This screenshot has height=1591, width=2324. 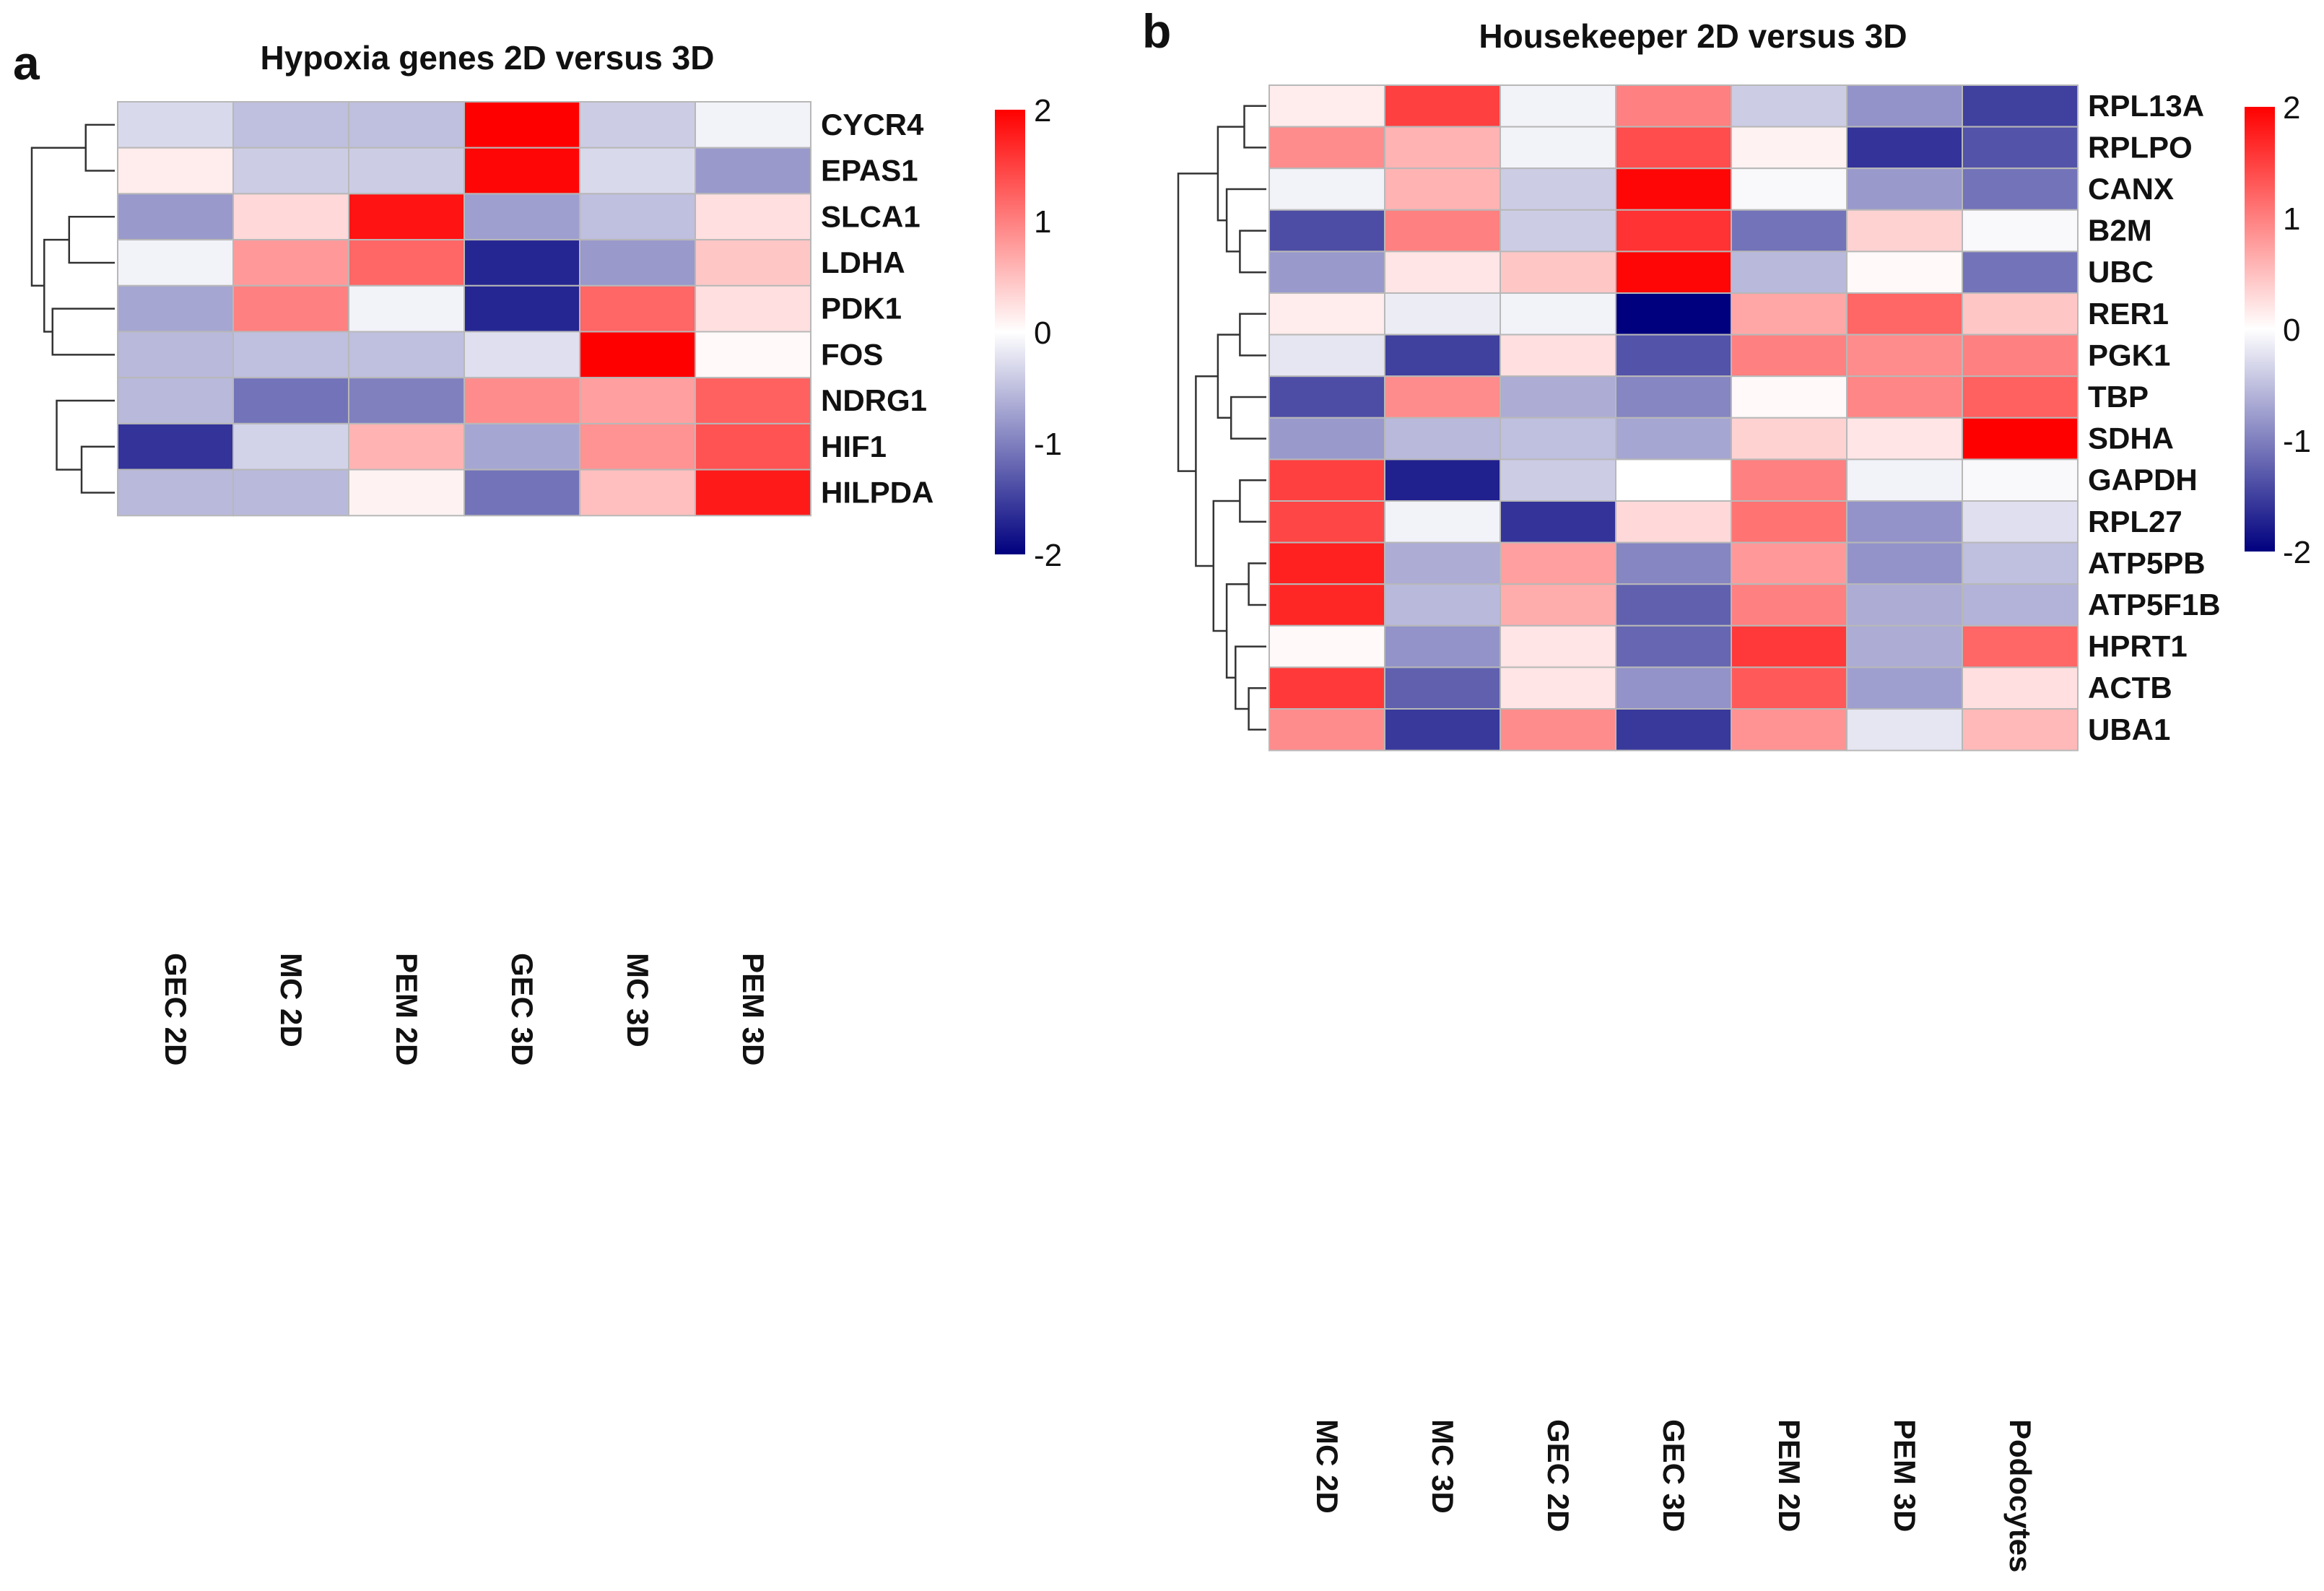 What do you see at coordinates (1048, 444) in the screenshot?
I see `legend-tick-label: -1` at bounding box center [1048, 444].